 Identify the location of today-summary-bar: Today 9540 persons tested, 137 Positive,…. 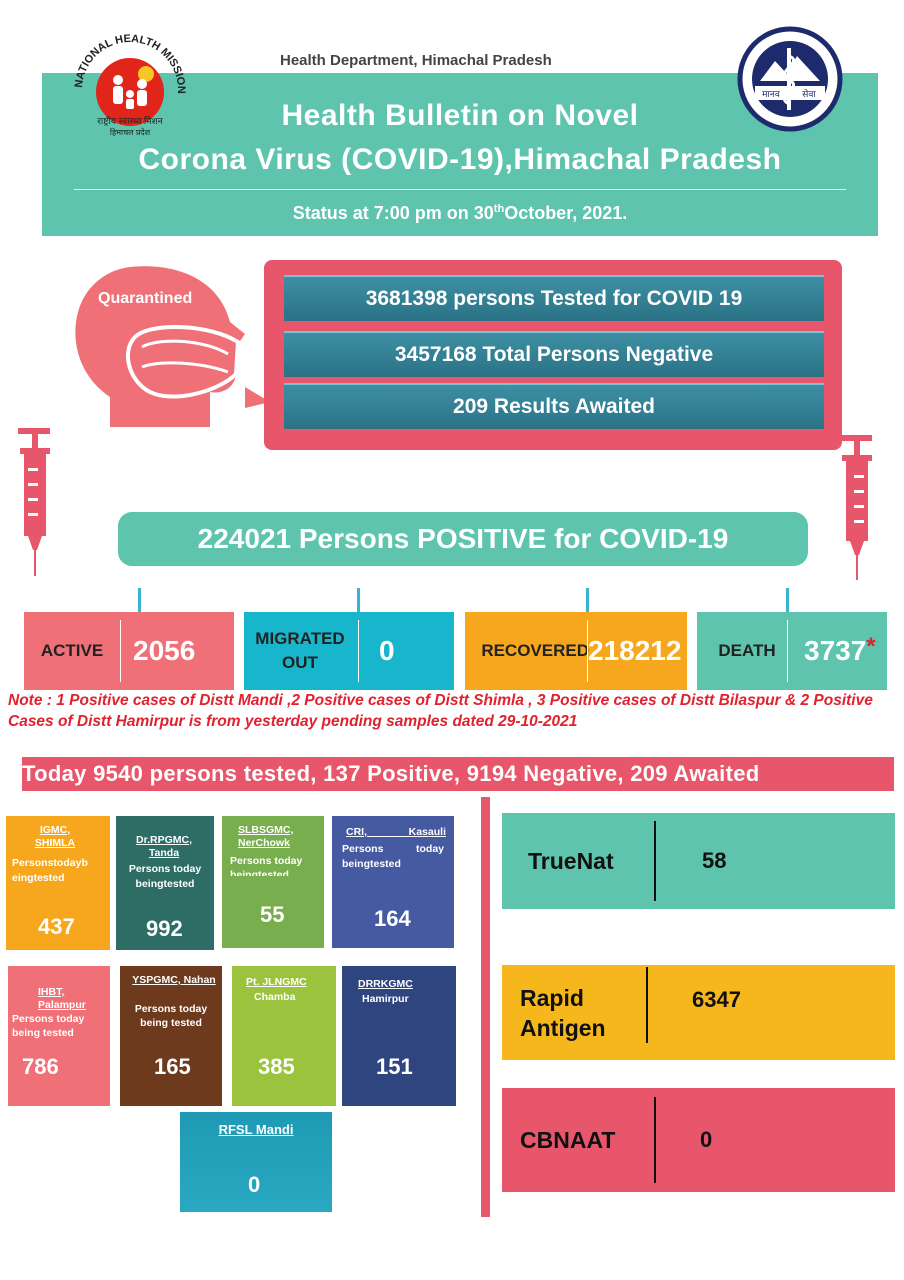
(458, 774).